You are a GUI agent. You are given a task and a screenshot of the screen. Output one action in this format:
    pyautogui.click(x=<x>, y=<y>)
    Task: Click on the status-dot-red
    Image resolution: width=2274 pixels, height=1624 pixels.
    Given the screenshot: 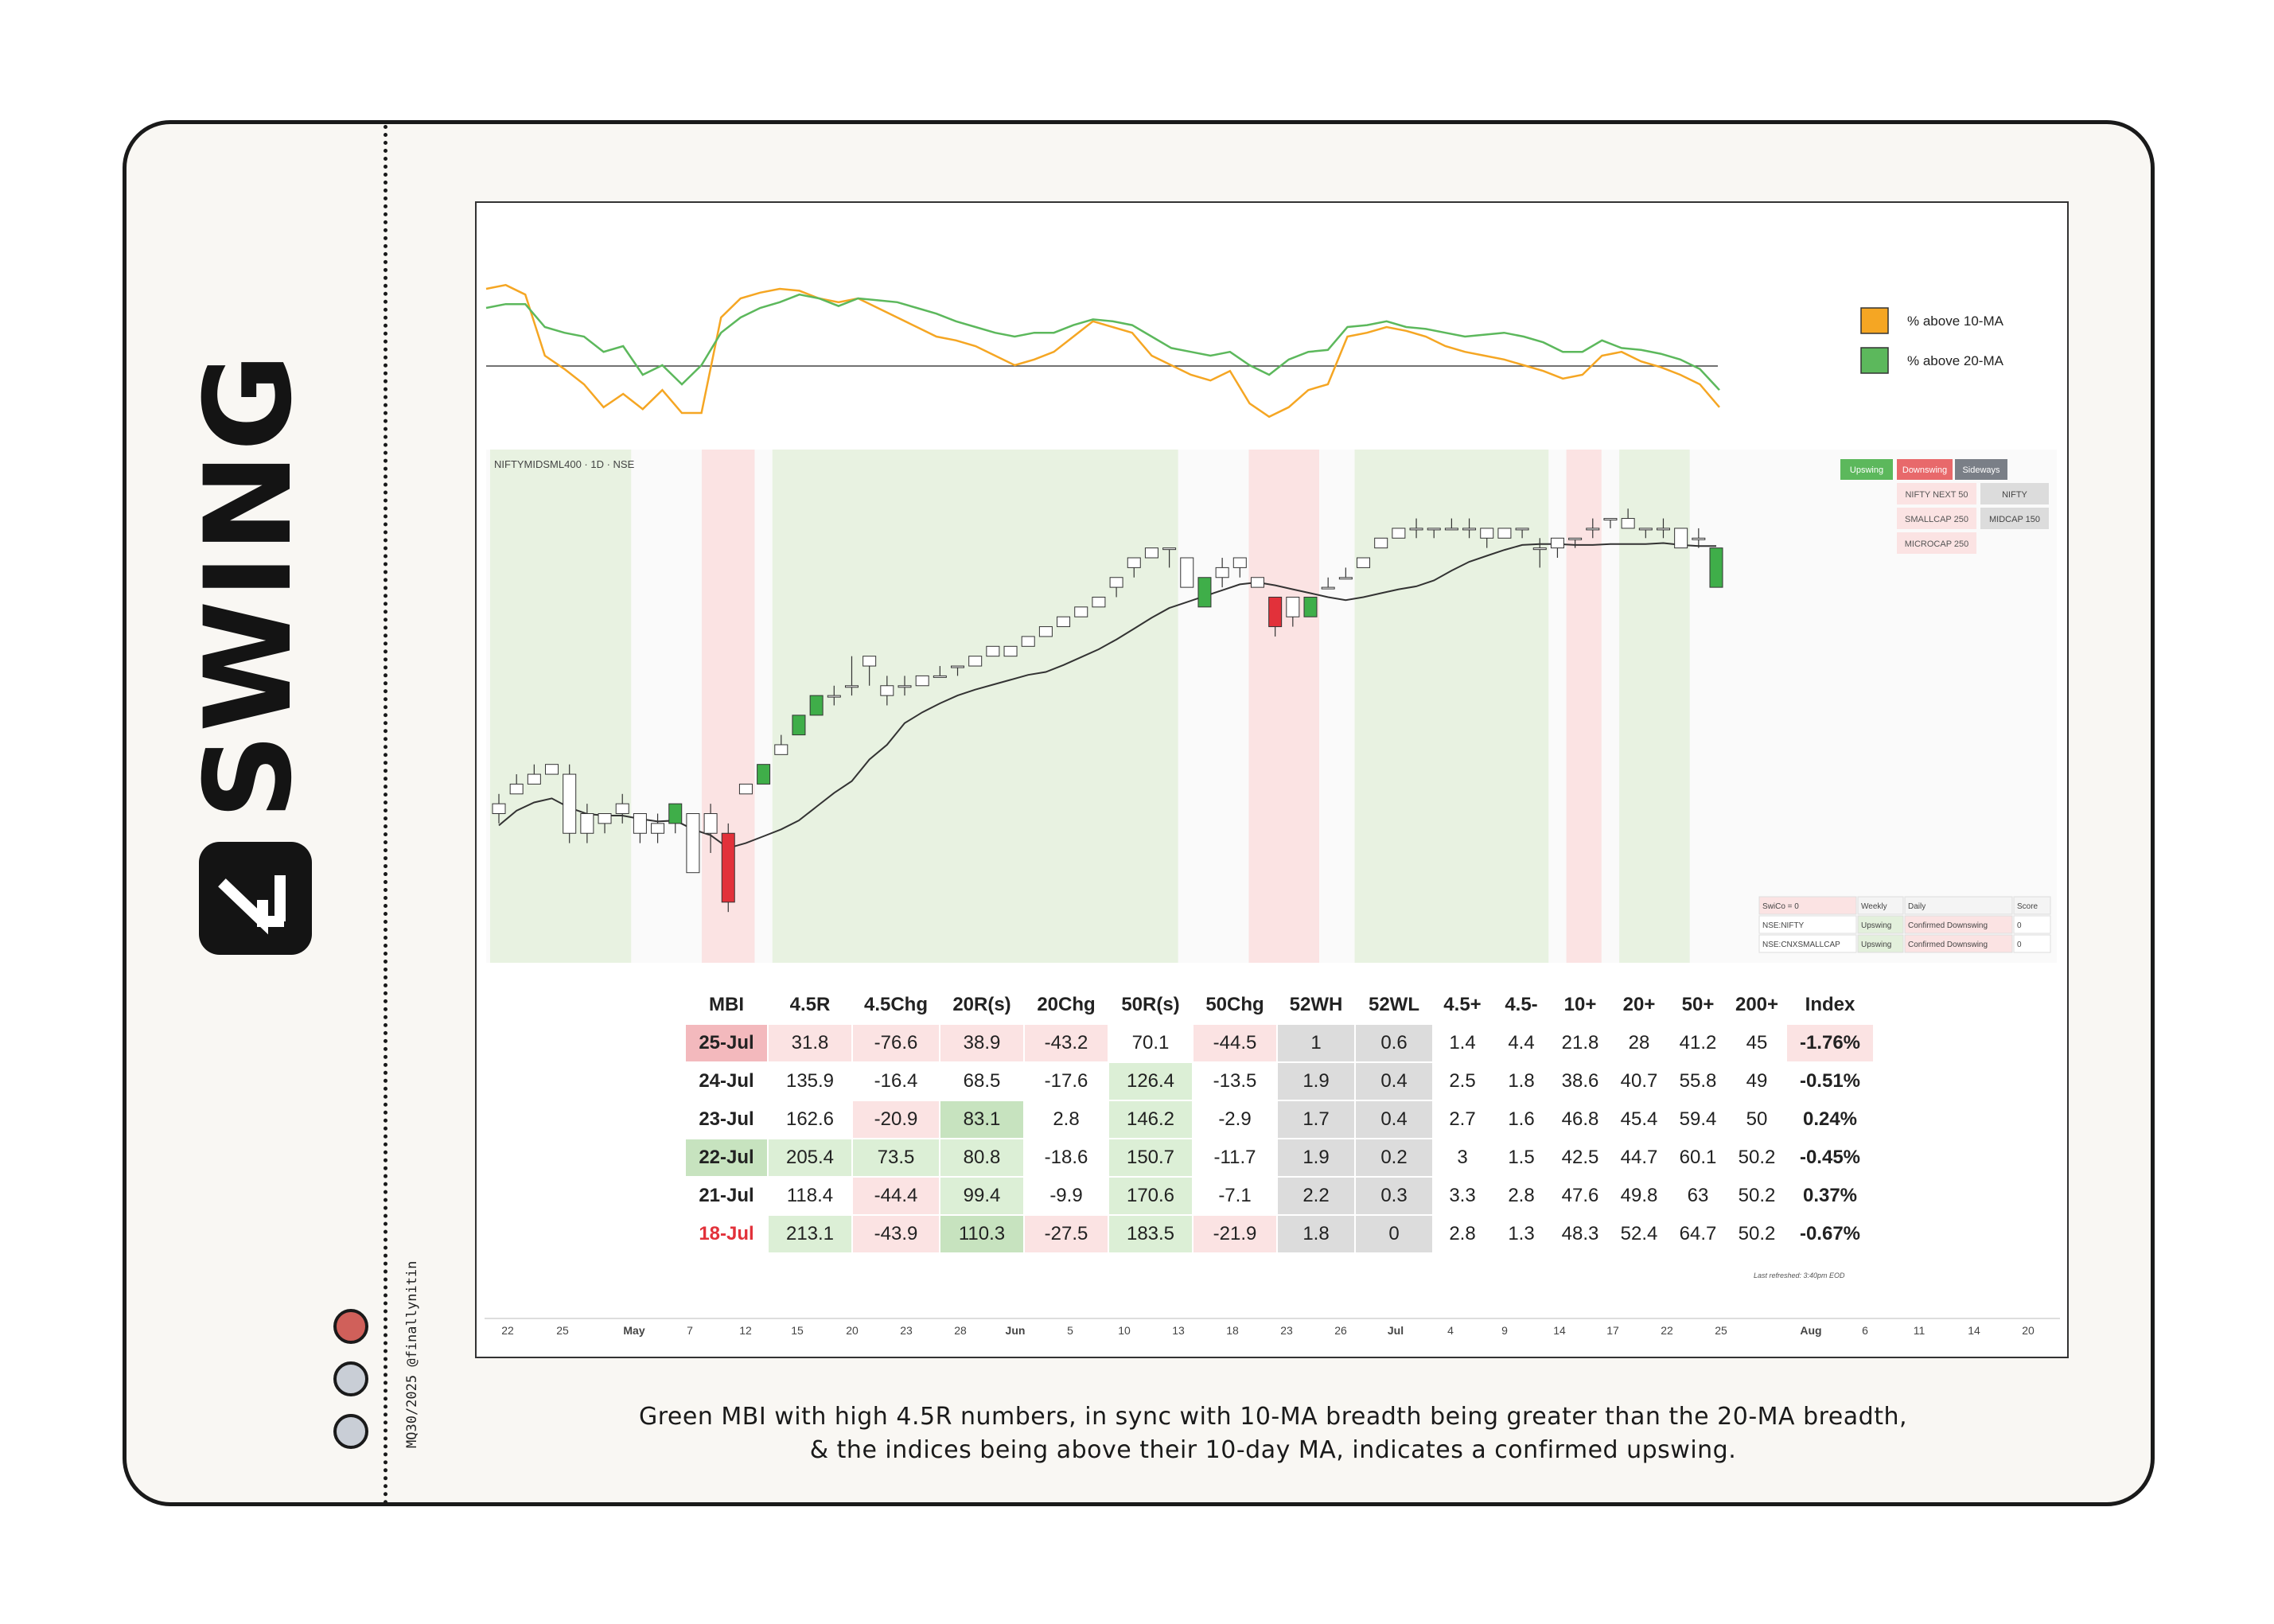 What is the action you would take?
    pyautogui.click(x=350, y=1326)
    